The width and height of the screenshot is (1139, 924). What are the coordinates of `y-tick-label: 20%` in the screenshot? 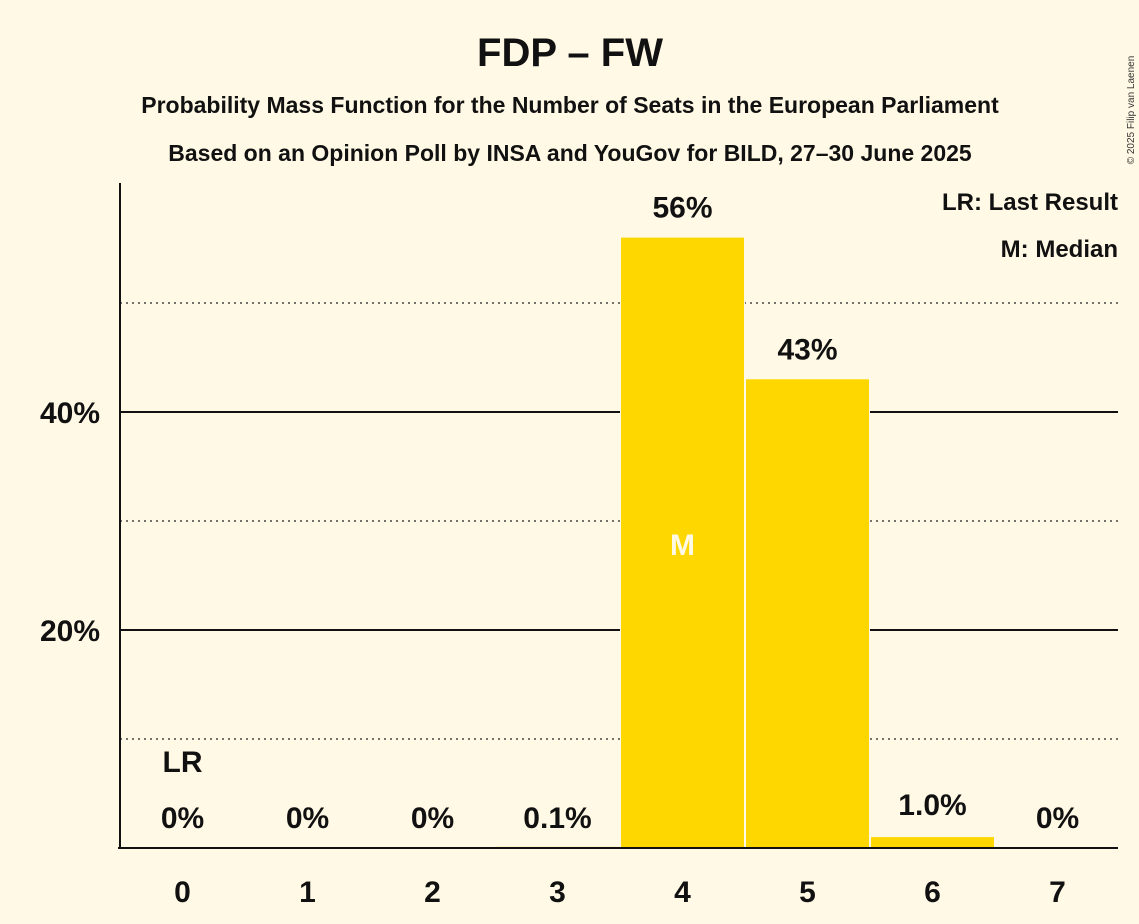 It's located at (70, 631).